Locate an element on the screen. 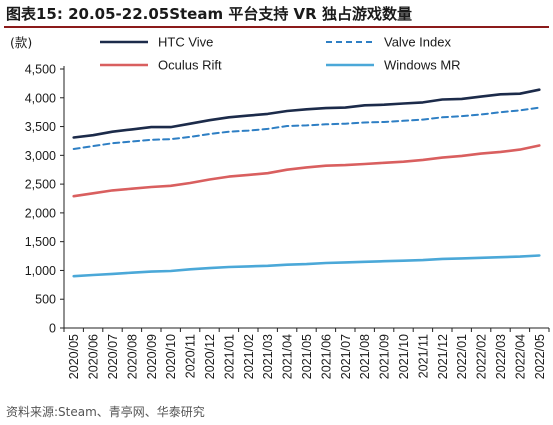 The width and height of the screenshot is (553, 425). x-tick-label: 2022/04 is located at coordinates (520, 356).